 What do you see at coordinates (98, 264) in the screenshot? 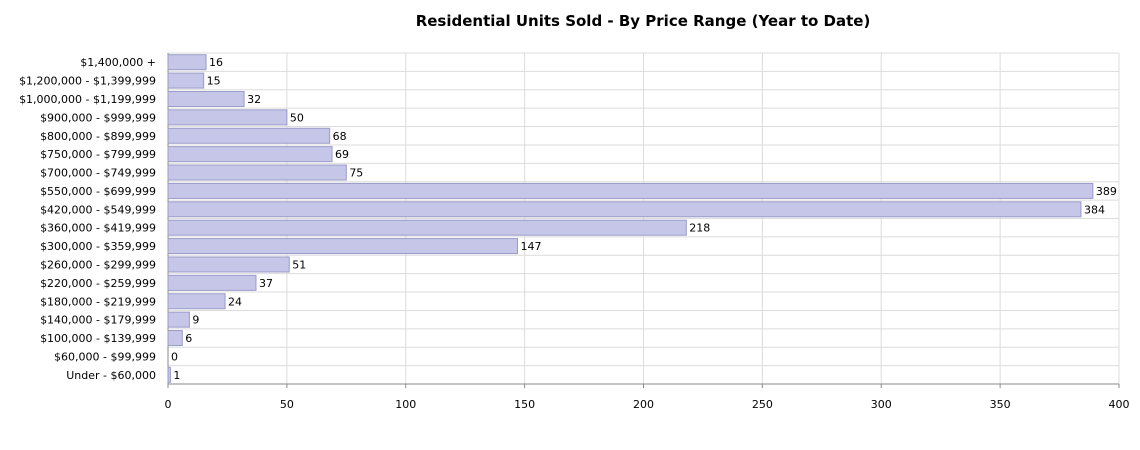
I see `category-label: $260,000 - $299,999` at bounding box center [98, 264].